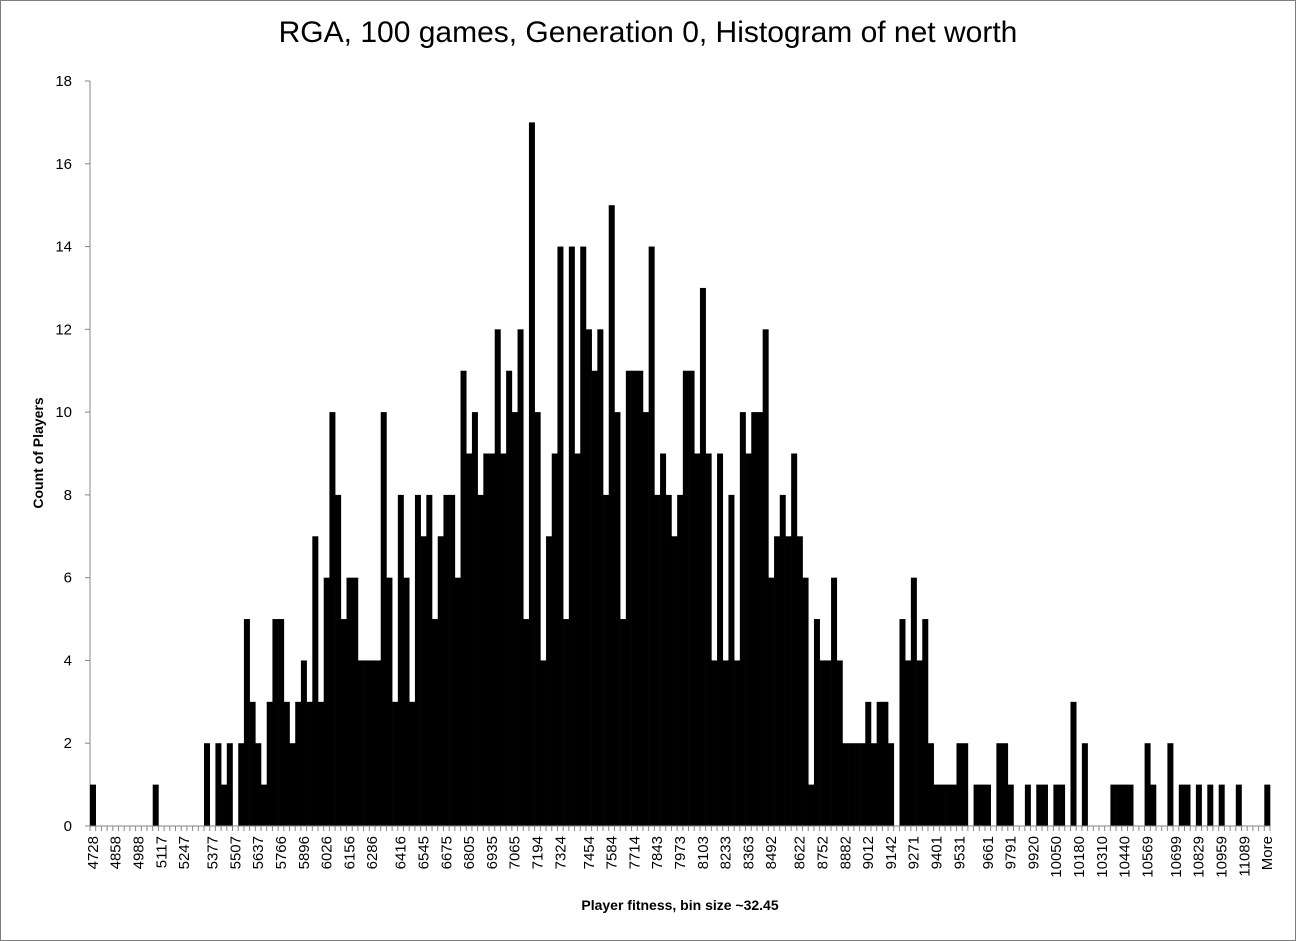  What do you see at coordinates (800, 852) in the screenshot?
I see `x-tick-label: 8622` at bounding box center [800, 852].